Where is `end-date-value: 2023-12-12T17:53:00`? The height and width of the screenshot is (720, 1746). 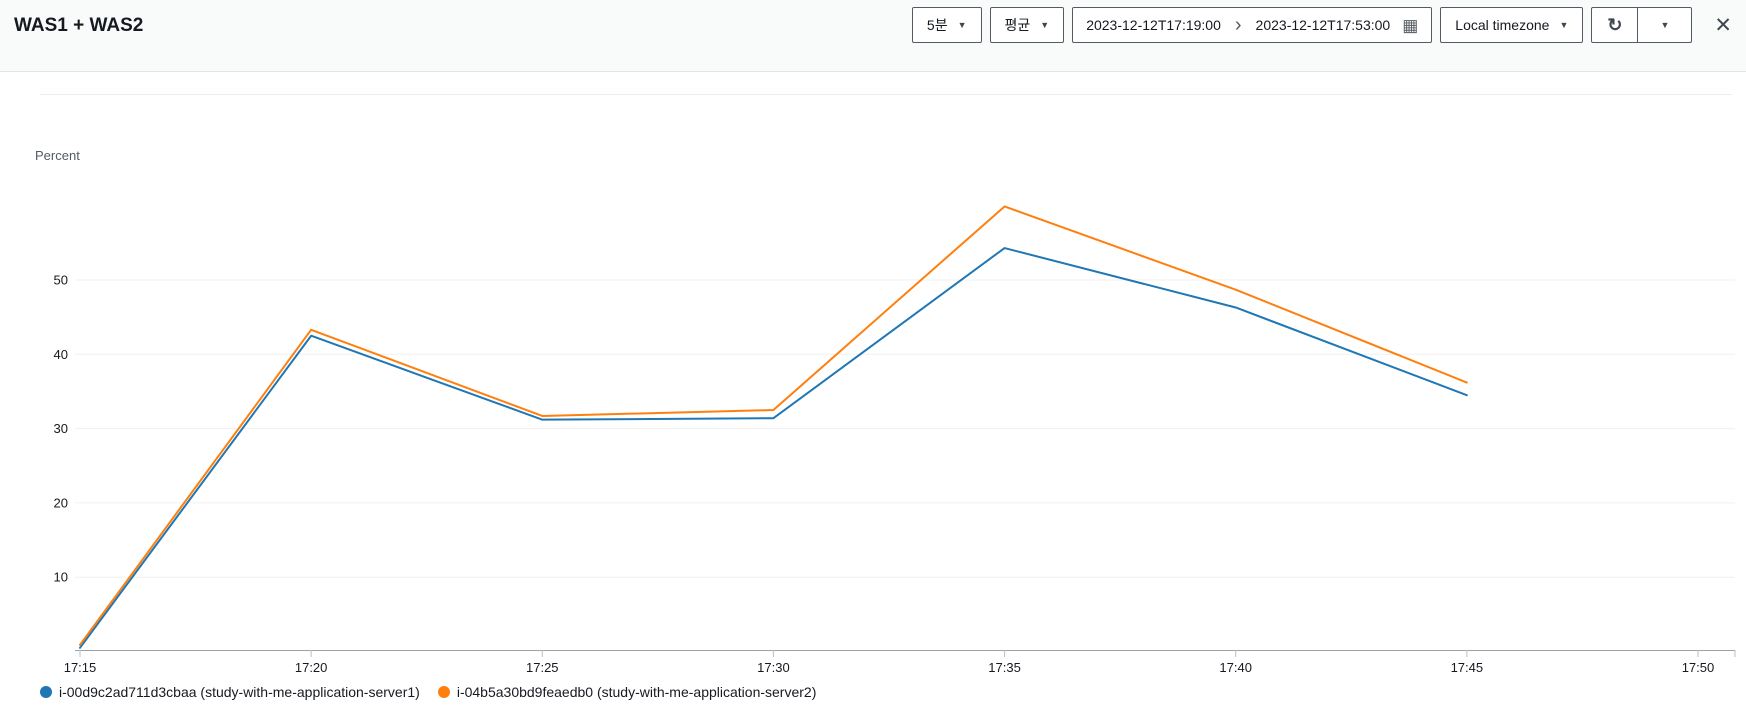
end-date-value: 2023-12-12T17:53:00 is located at coordinates (1323, 25).